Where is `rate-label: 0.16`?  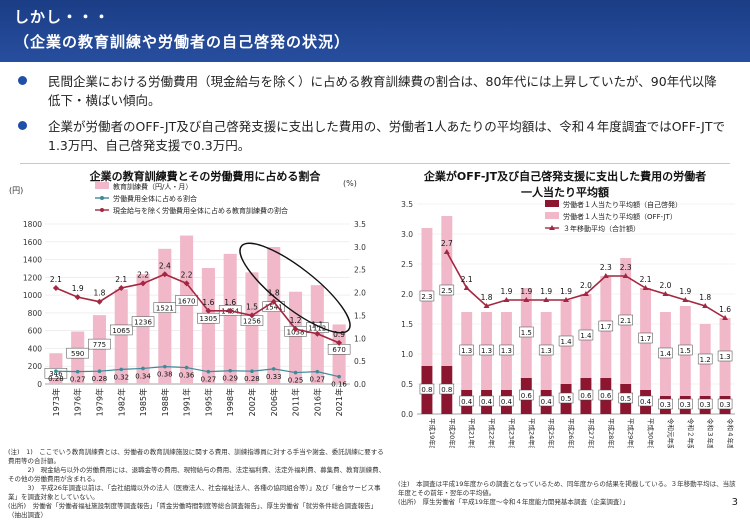
rate-label: 0.16 is located at coordinates (339, 385).